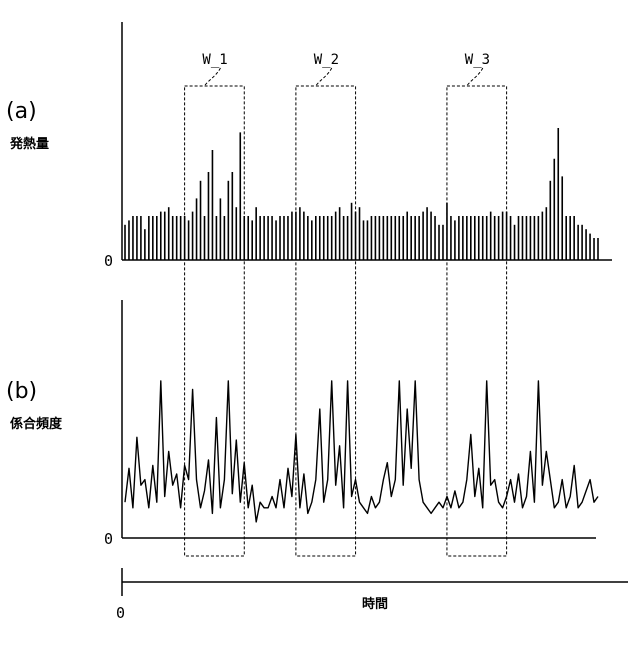  What do you see at coordinates (29, 144) in the screenshot?
I see `panel-a-ylabel: 発熱量` at bounding box center [29, 144].